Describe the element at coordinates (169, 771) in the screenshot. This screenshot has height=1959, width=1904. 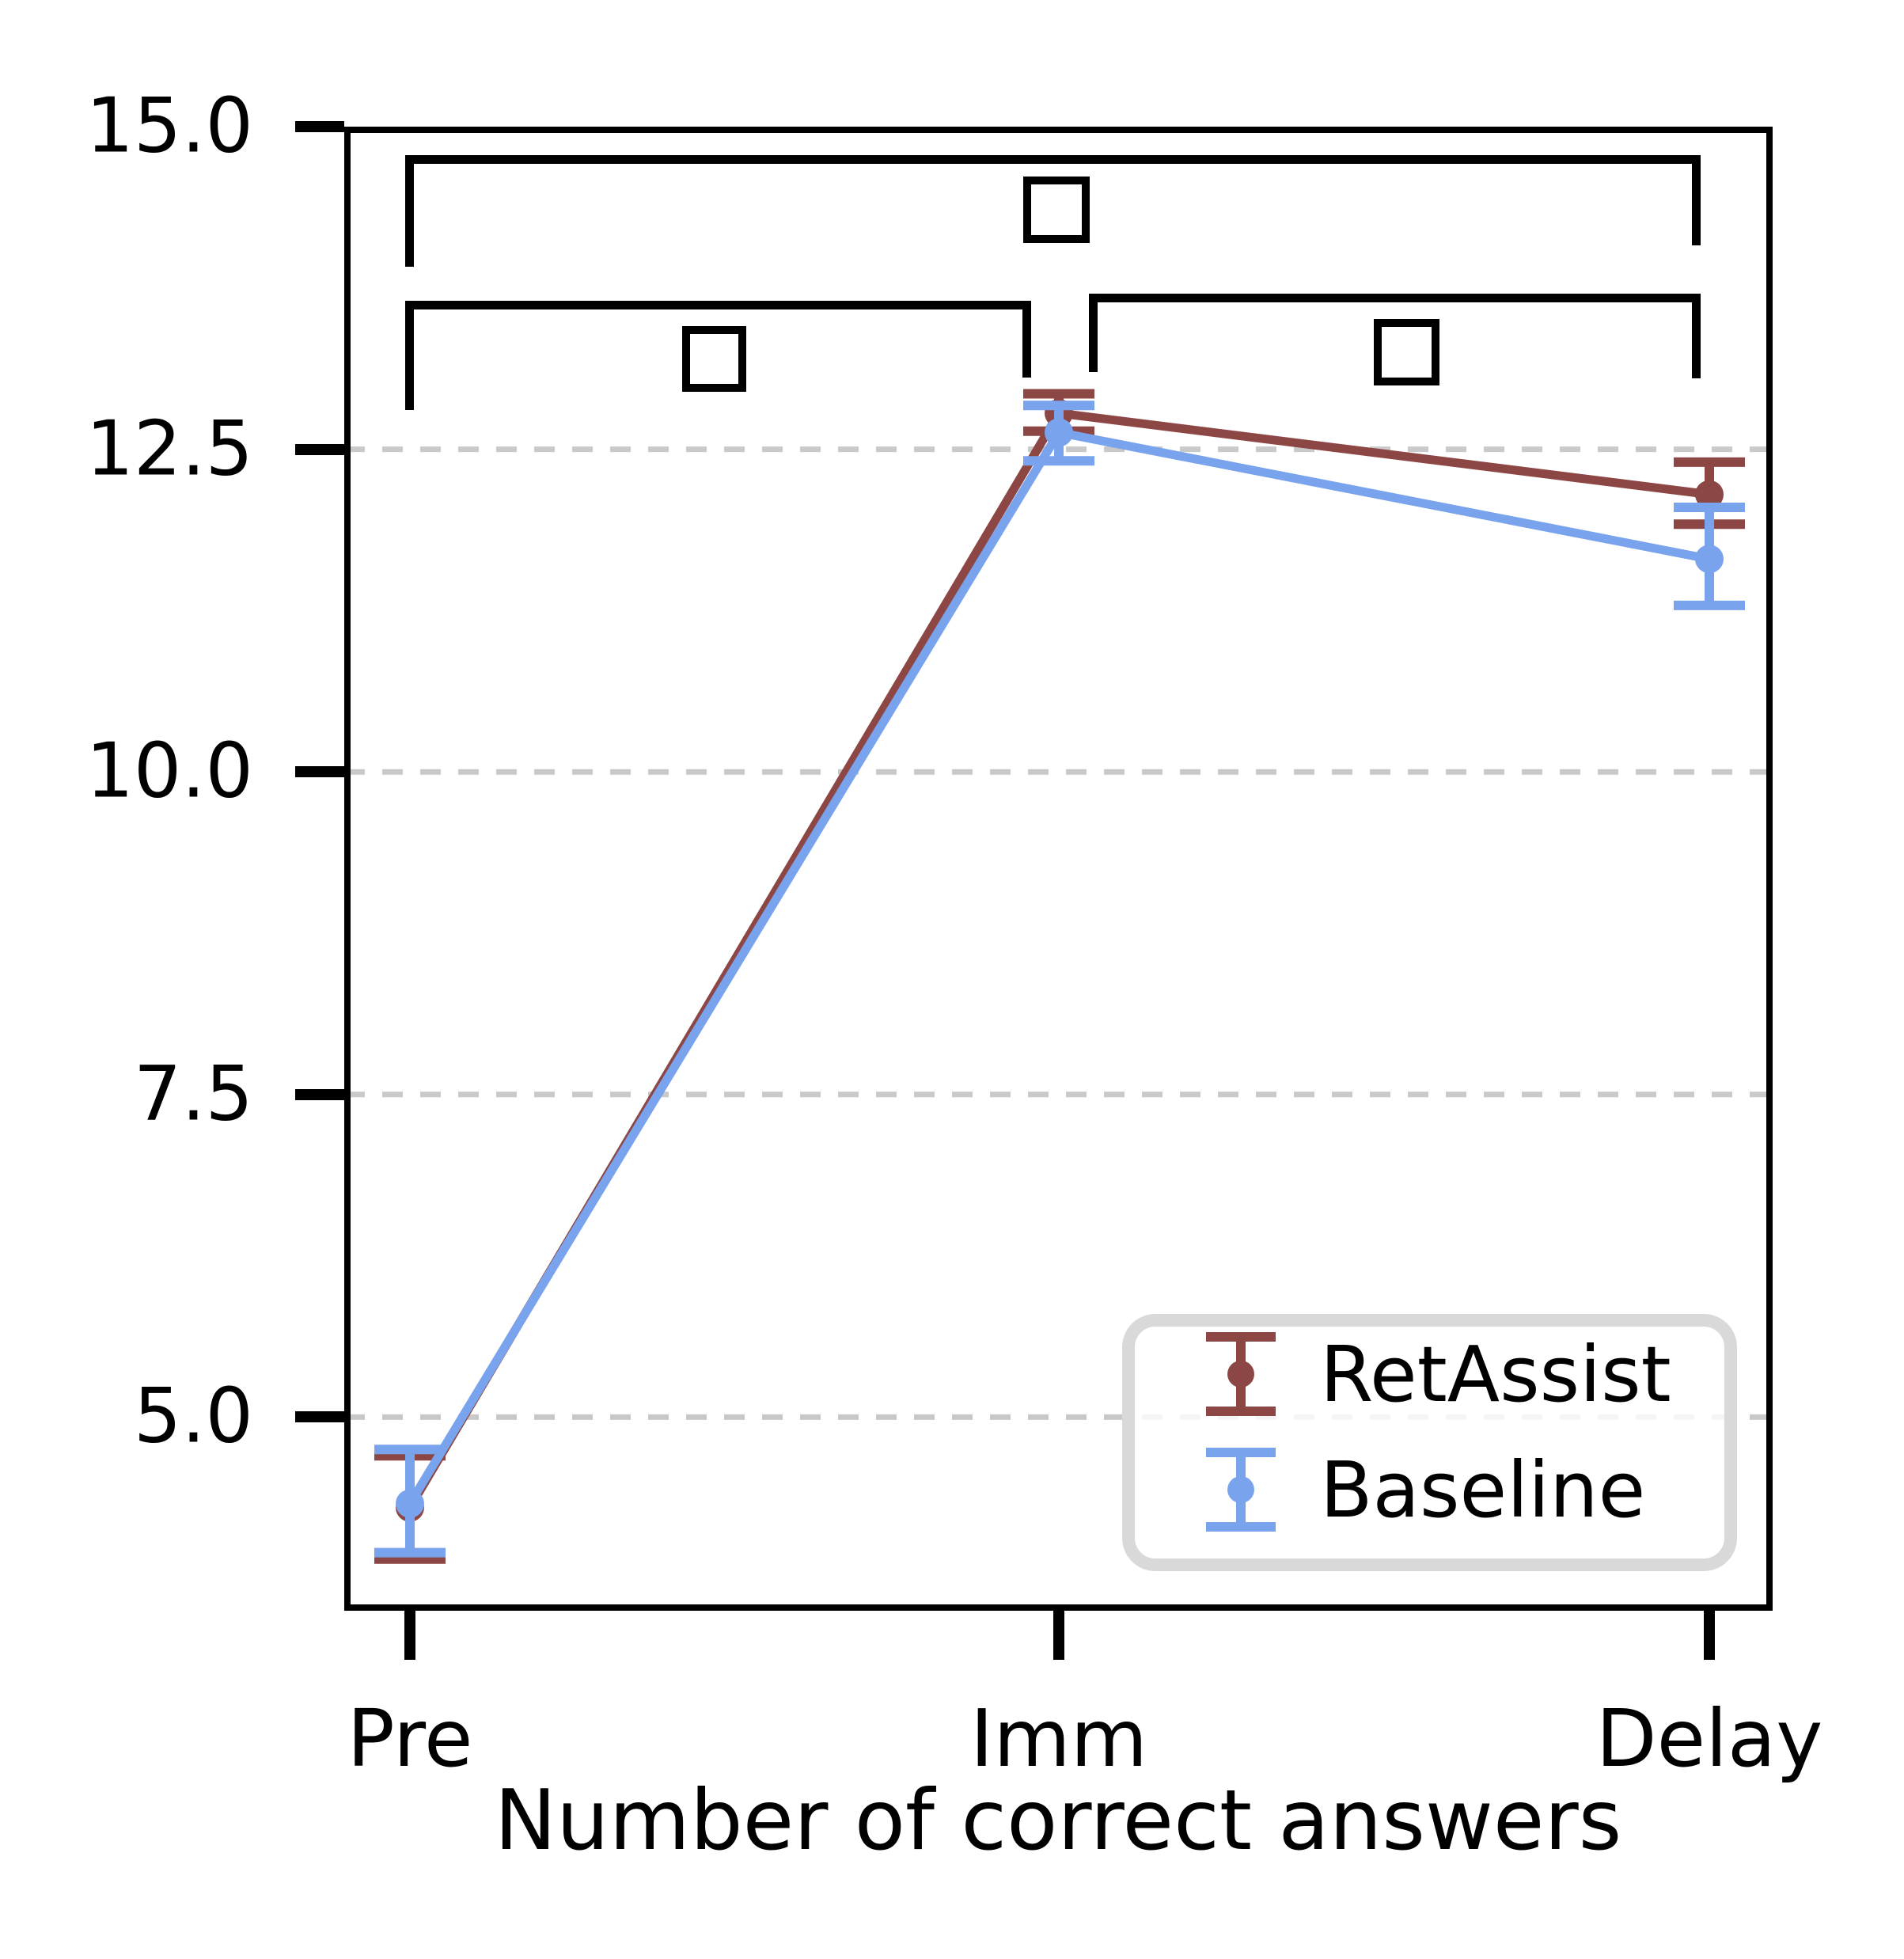
I see `y-tick-label-10.0: 10.0` at that location.